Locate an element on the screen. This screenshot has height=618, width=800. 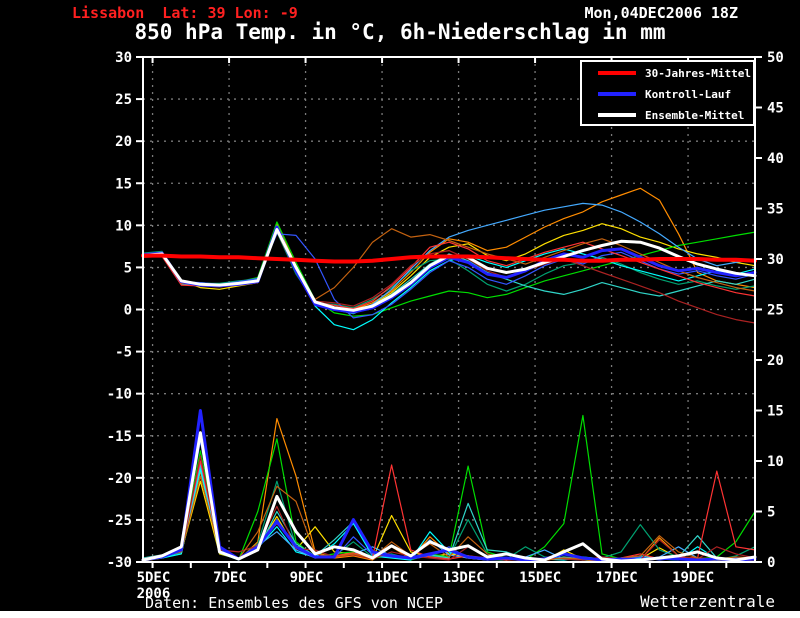
svg-text: 40 is located at coordinates (775, 159).